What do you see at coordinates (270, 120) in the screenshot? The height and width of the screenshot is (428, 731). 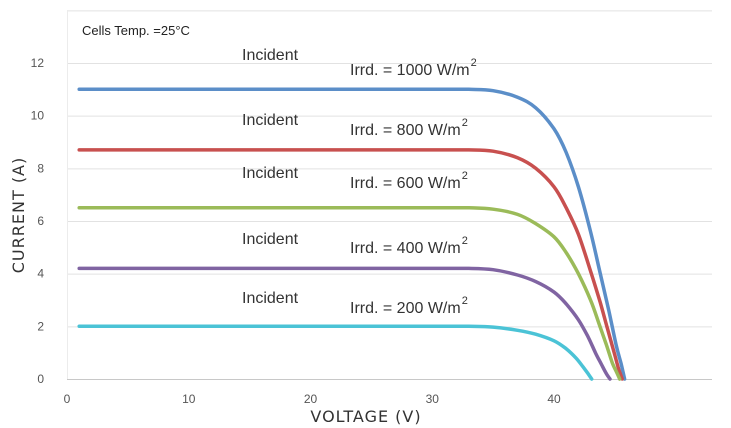 I see `series-label-incident-1: Incident` at bounding box center [270, 120].